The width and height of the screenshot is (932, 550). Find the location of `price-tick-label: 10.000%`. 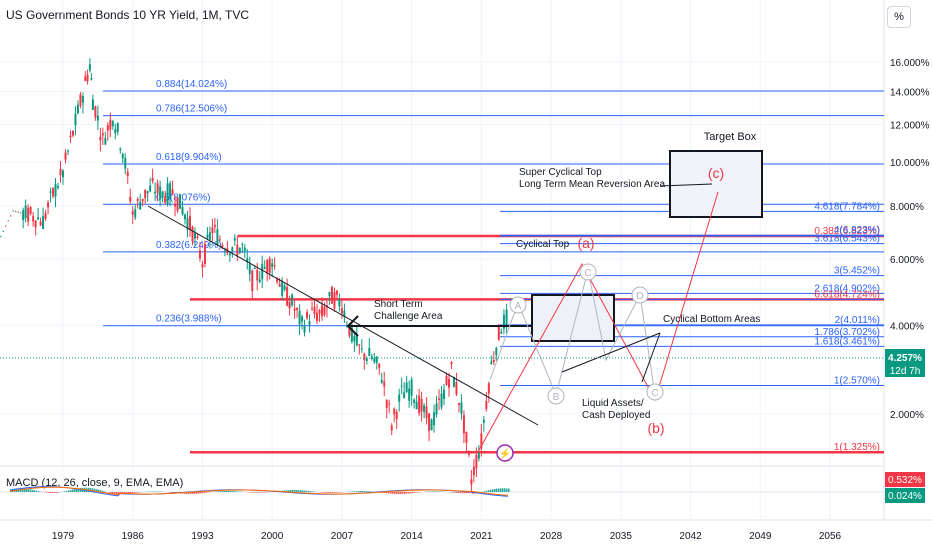

price-tick-label: 10.000% is located at coordinates (910, 163).